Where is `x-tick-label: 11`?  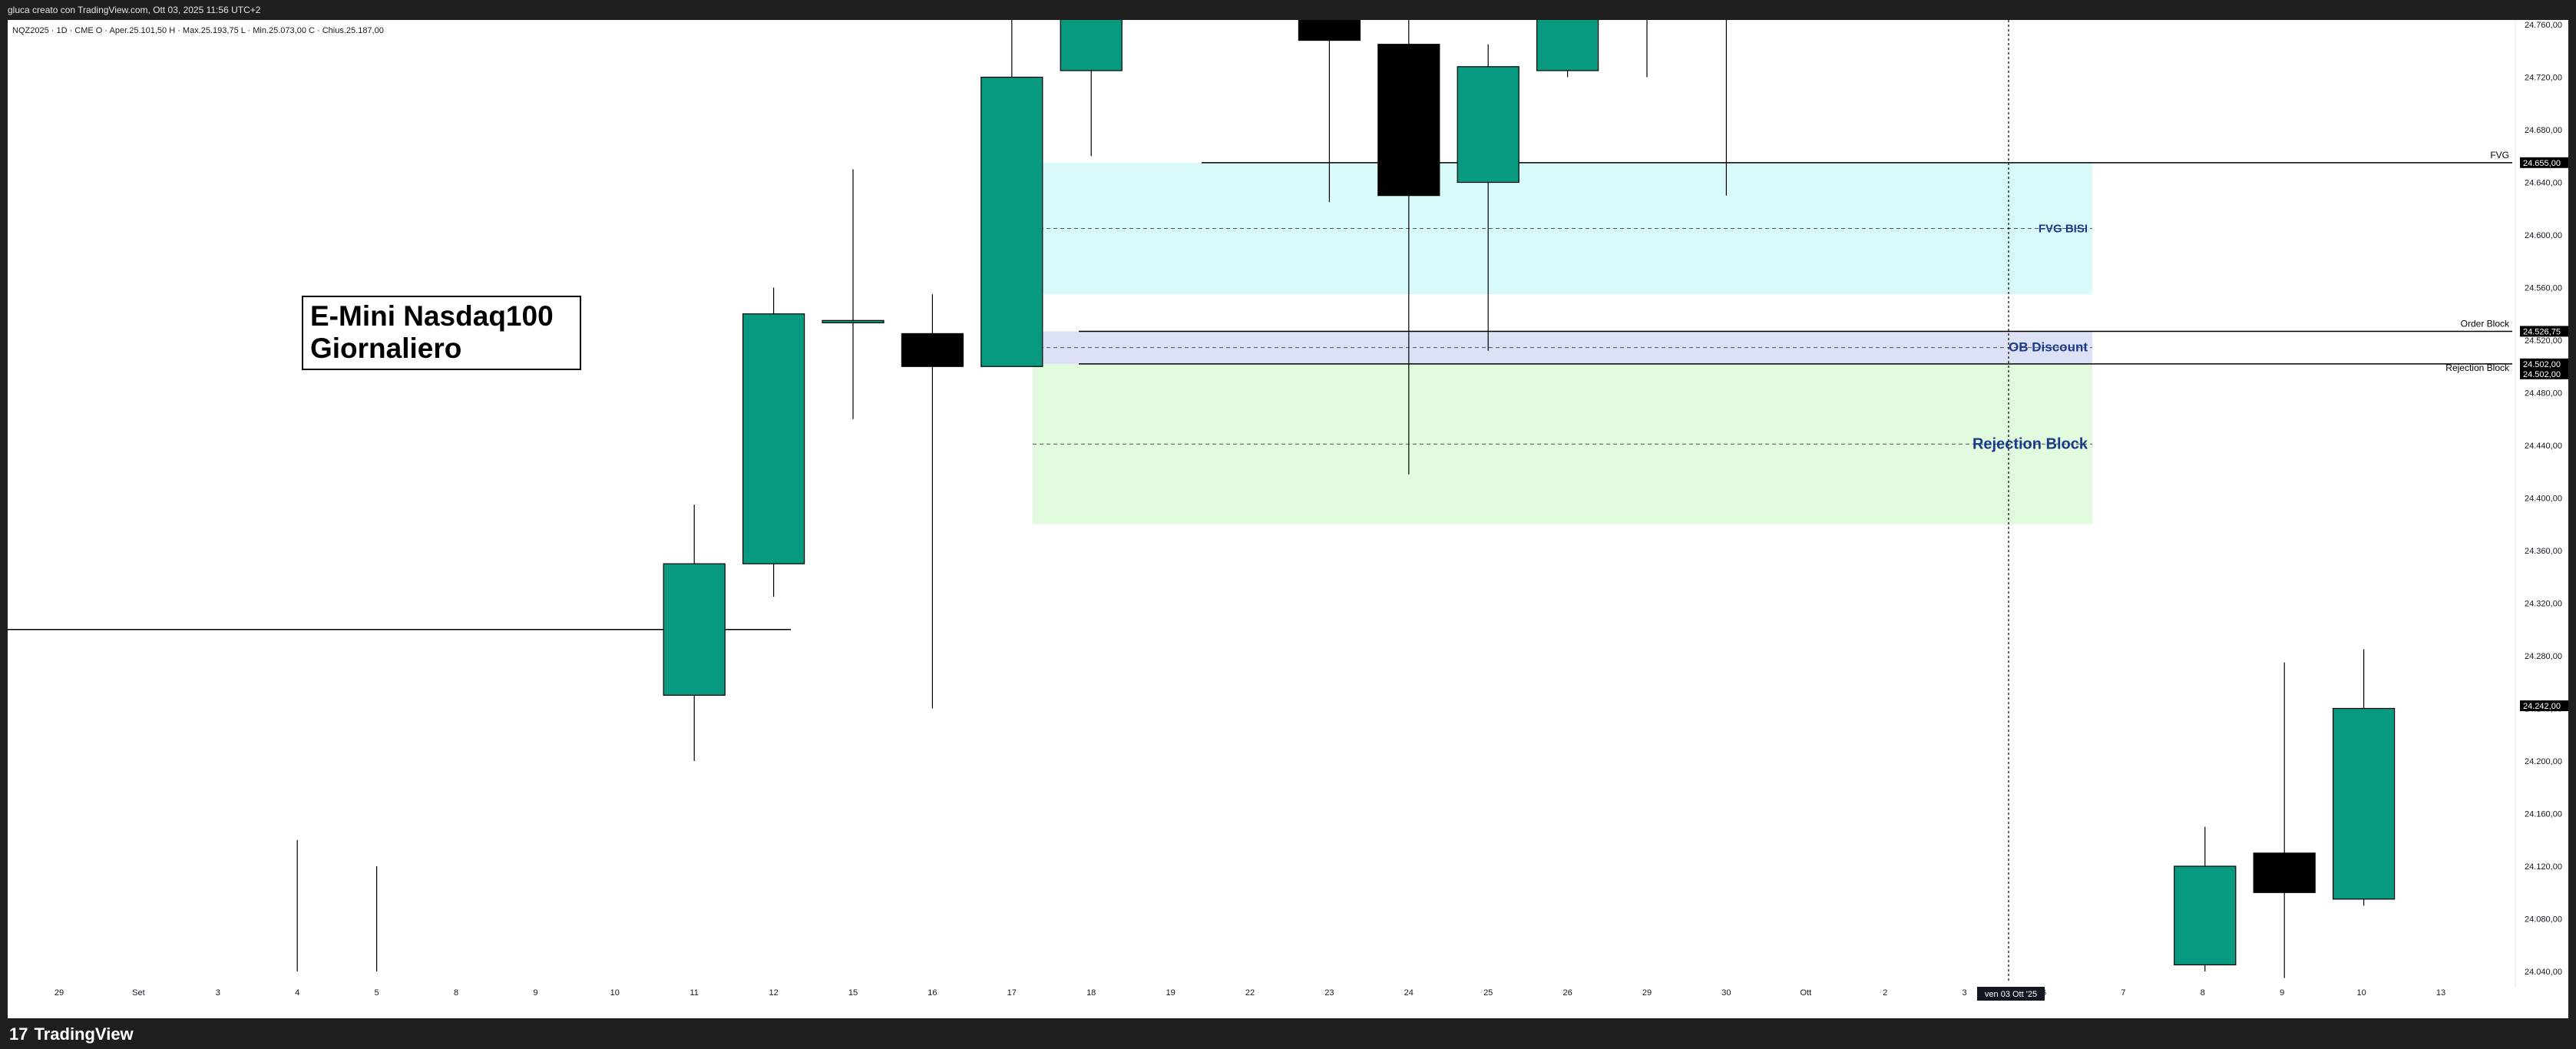
x-tick-label: 11 is located at coordinates (693, 993).